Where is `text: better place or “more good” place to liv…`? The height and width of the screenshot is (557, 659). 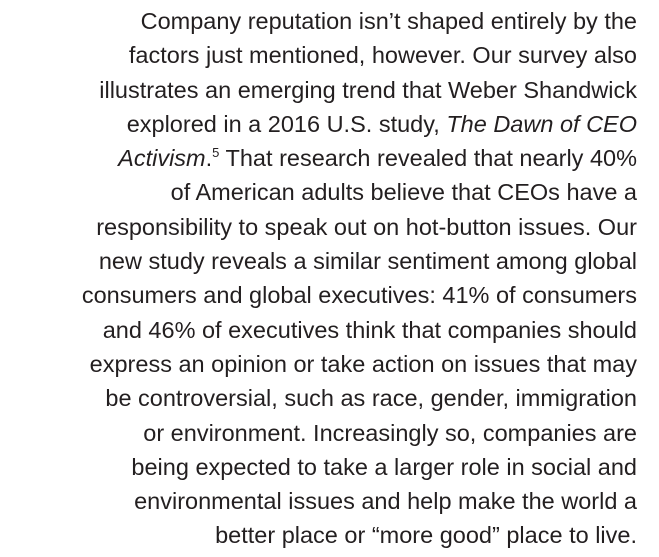 text: better place or “more good” place to liv… is located at coordinates (426, 535).